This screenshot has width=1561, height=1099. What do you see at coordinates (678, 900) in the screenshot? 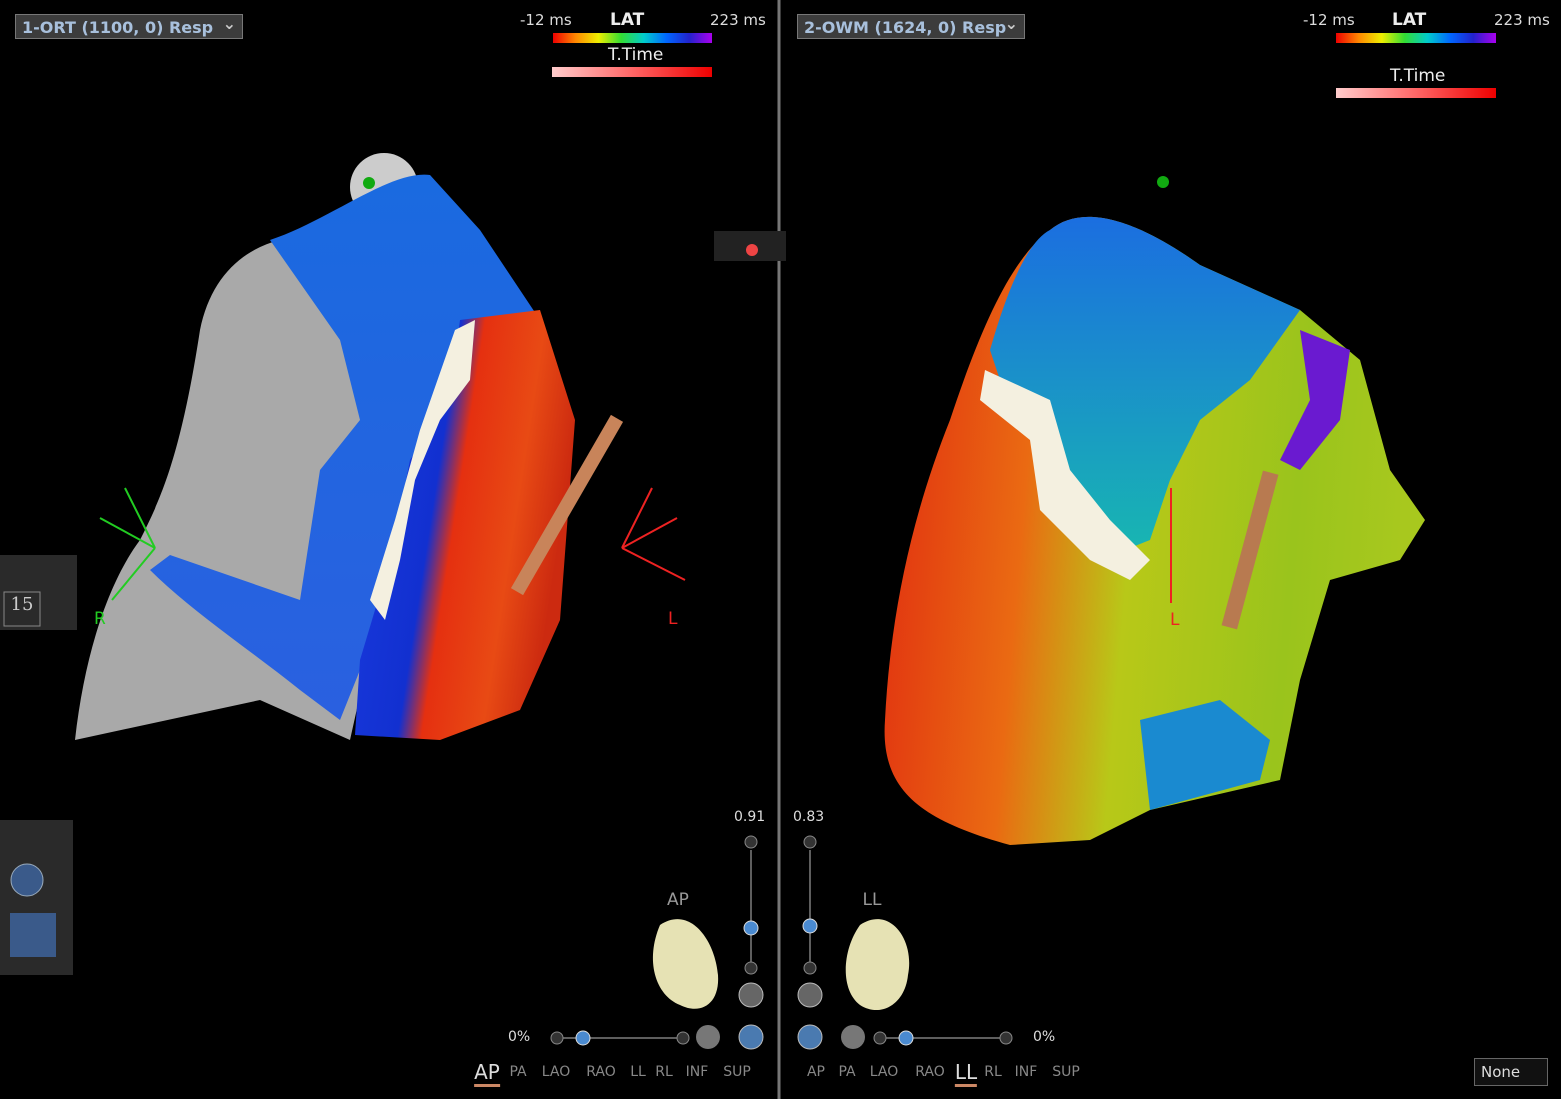
I see `view-label: AP` at bounding box center [678, 900].